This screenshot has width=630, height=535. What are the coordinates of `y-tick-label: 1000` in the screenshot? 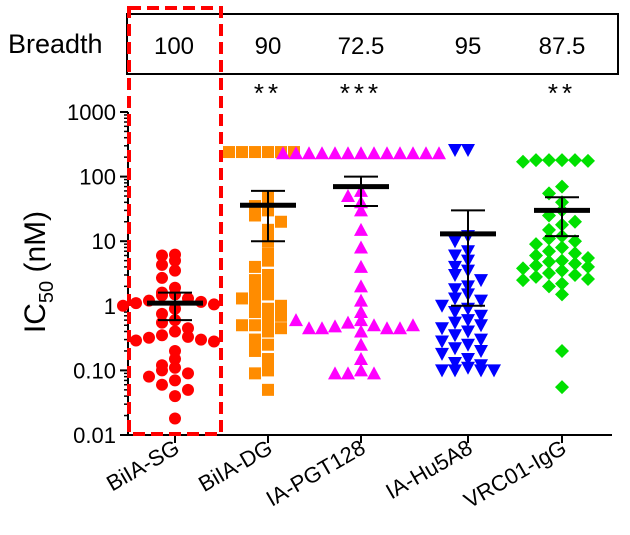 It's located at (91, 112).